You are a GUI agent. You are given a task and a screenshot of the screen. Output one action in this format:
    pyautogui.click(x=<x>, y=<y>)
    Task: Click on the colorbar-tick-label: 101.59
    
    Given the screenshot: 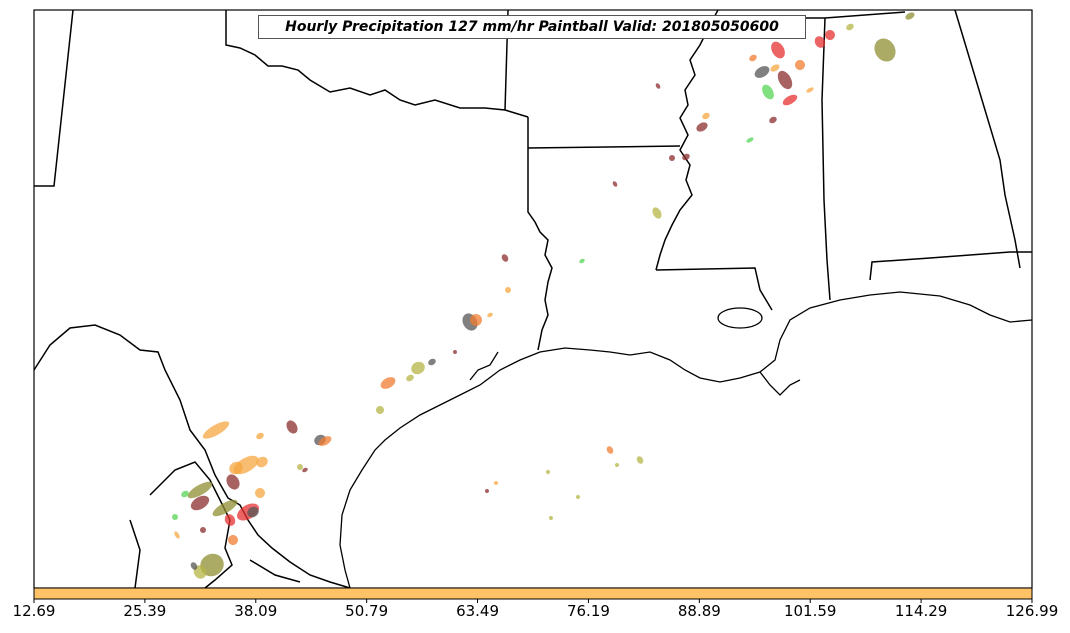 What is the action you would take?
    pyautogui.click(x=810, y=611)
    